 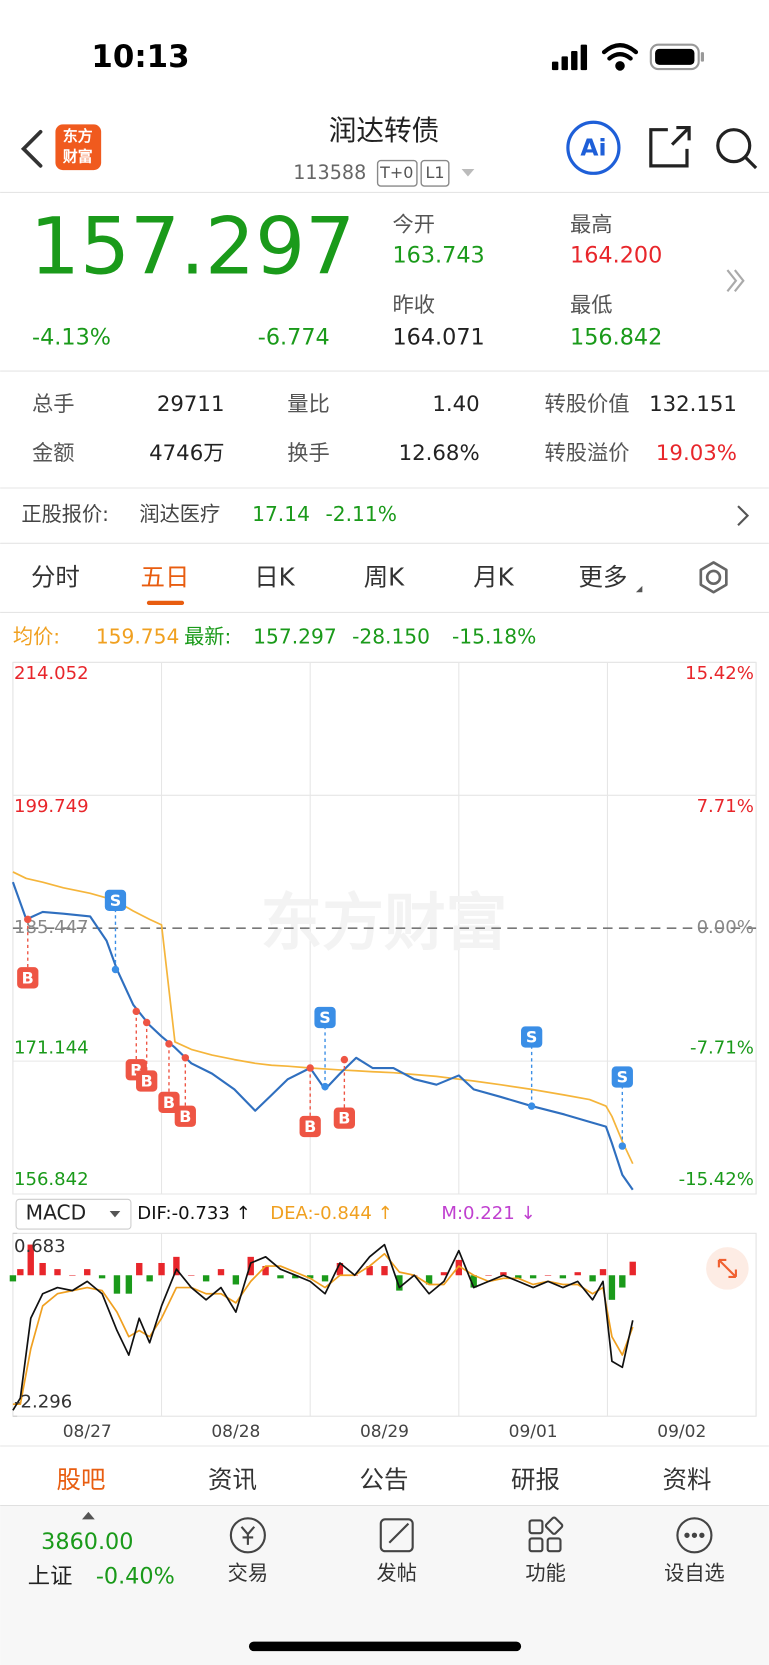 I want to click on bottom-tab: 研报, so click(x=535, y=1479).